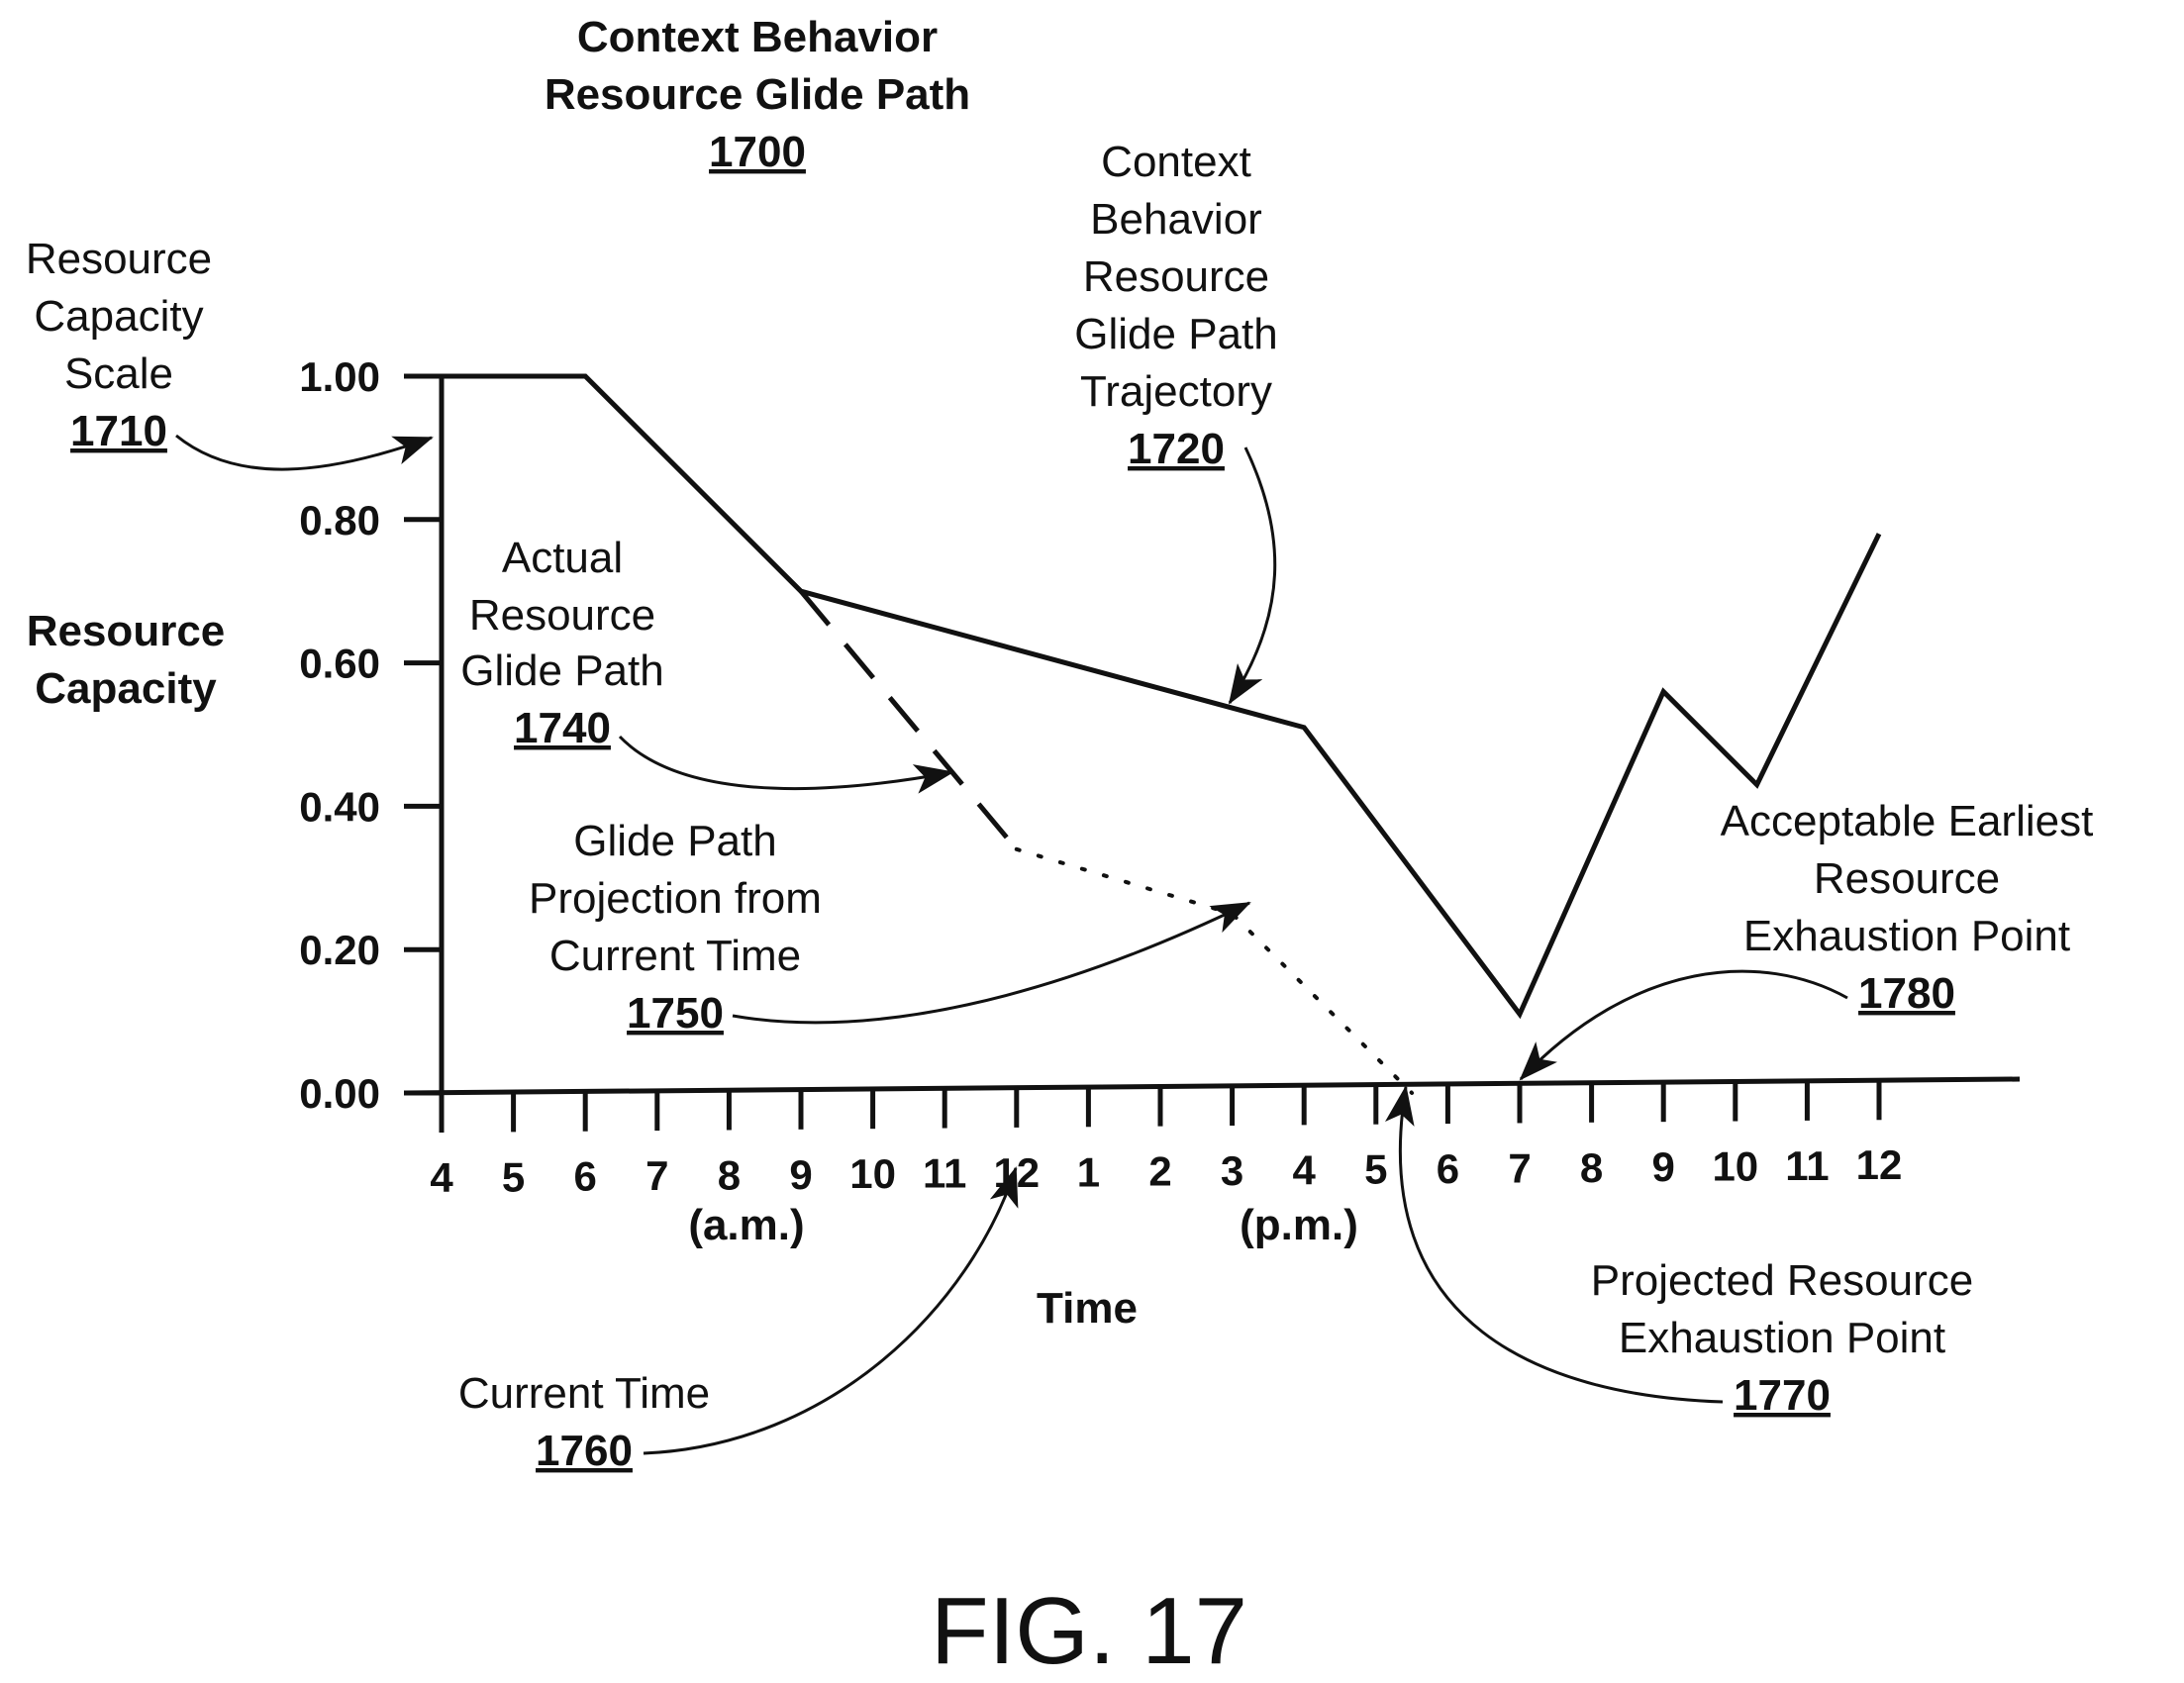 The width and height of the screenshot is (2184, 1683). What do you see at coordinates (304, 452) in the screenshot?
I see `annotation-scale-arrow` at bounding box center [304, 452].